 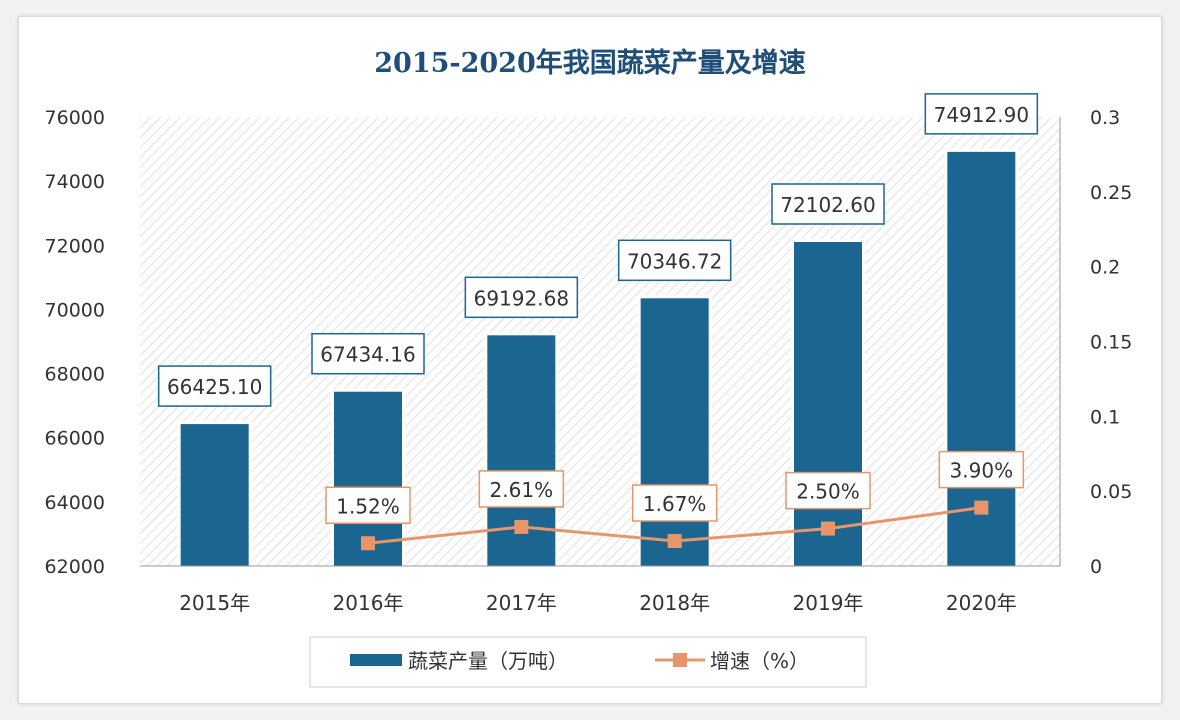 I want to click on y-left-tick: 64000, so click(x=75, y=503).